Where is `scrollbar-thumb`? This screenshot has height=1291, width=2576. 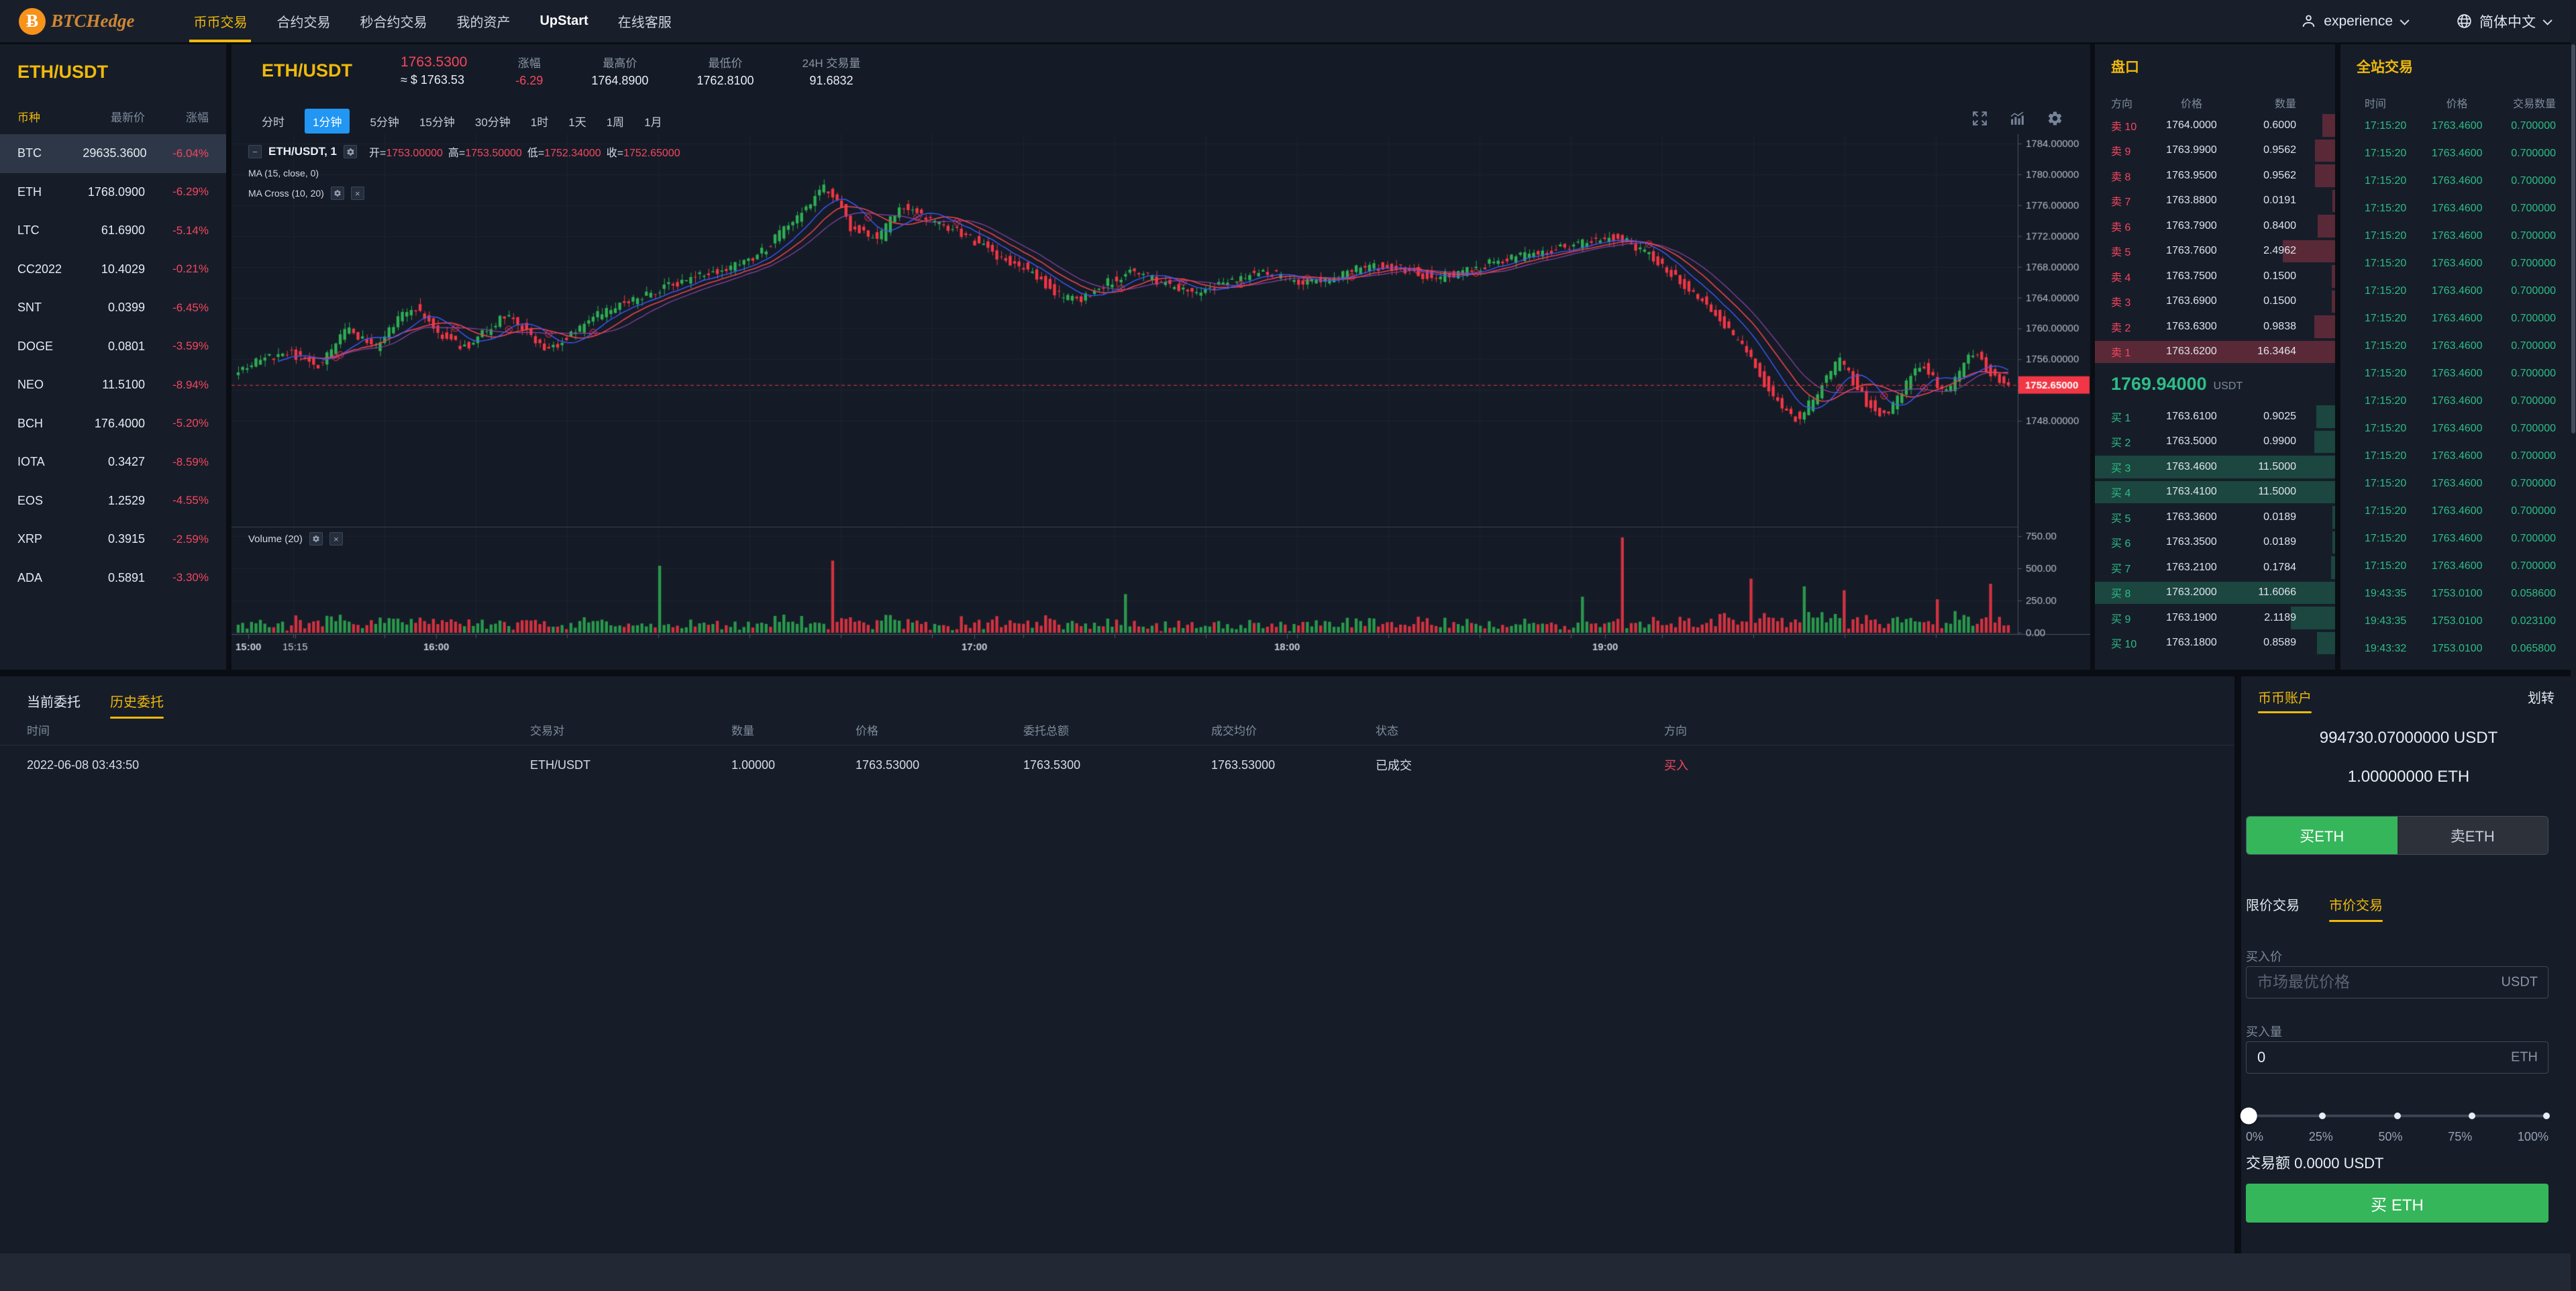 scrollbar-thumb is located at coordinates (2573, 238).